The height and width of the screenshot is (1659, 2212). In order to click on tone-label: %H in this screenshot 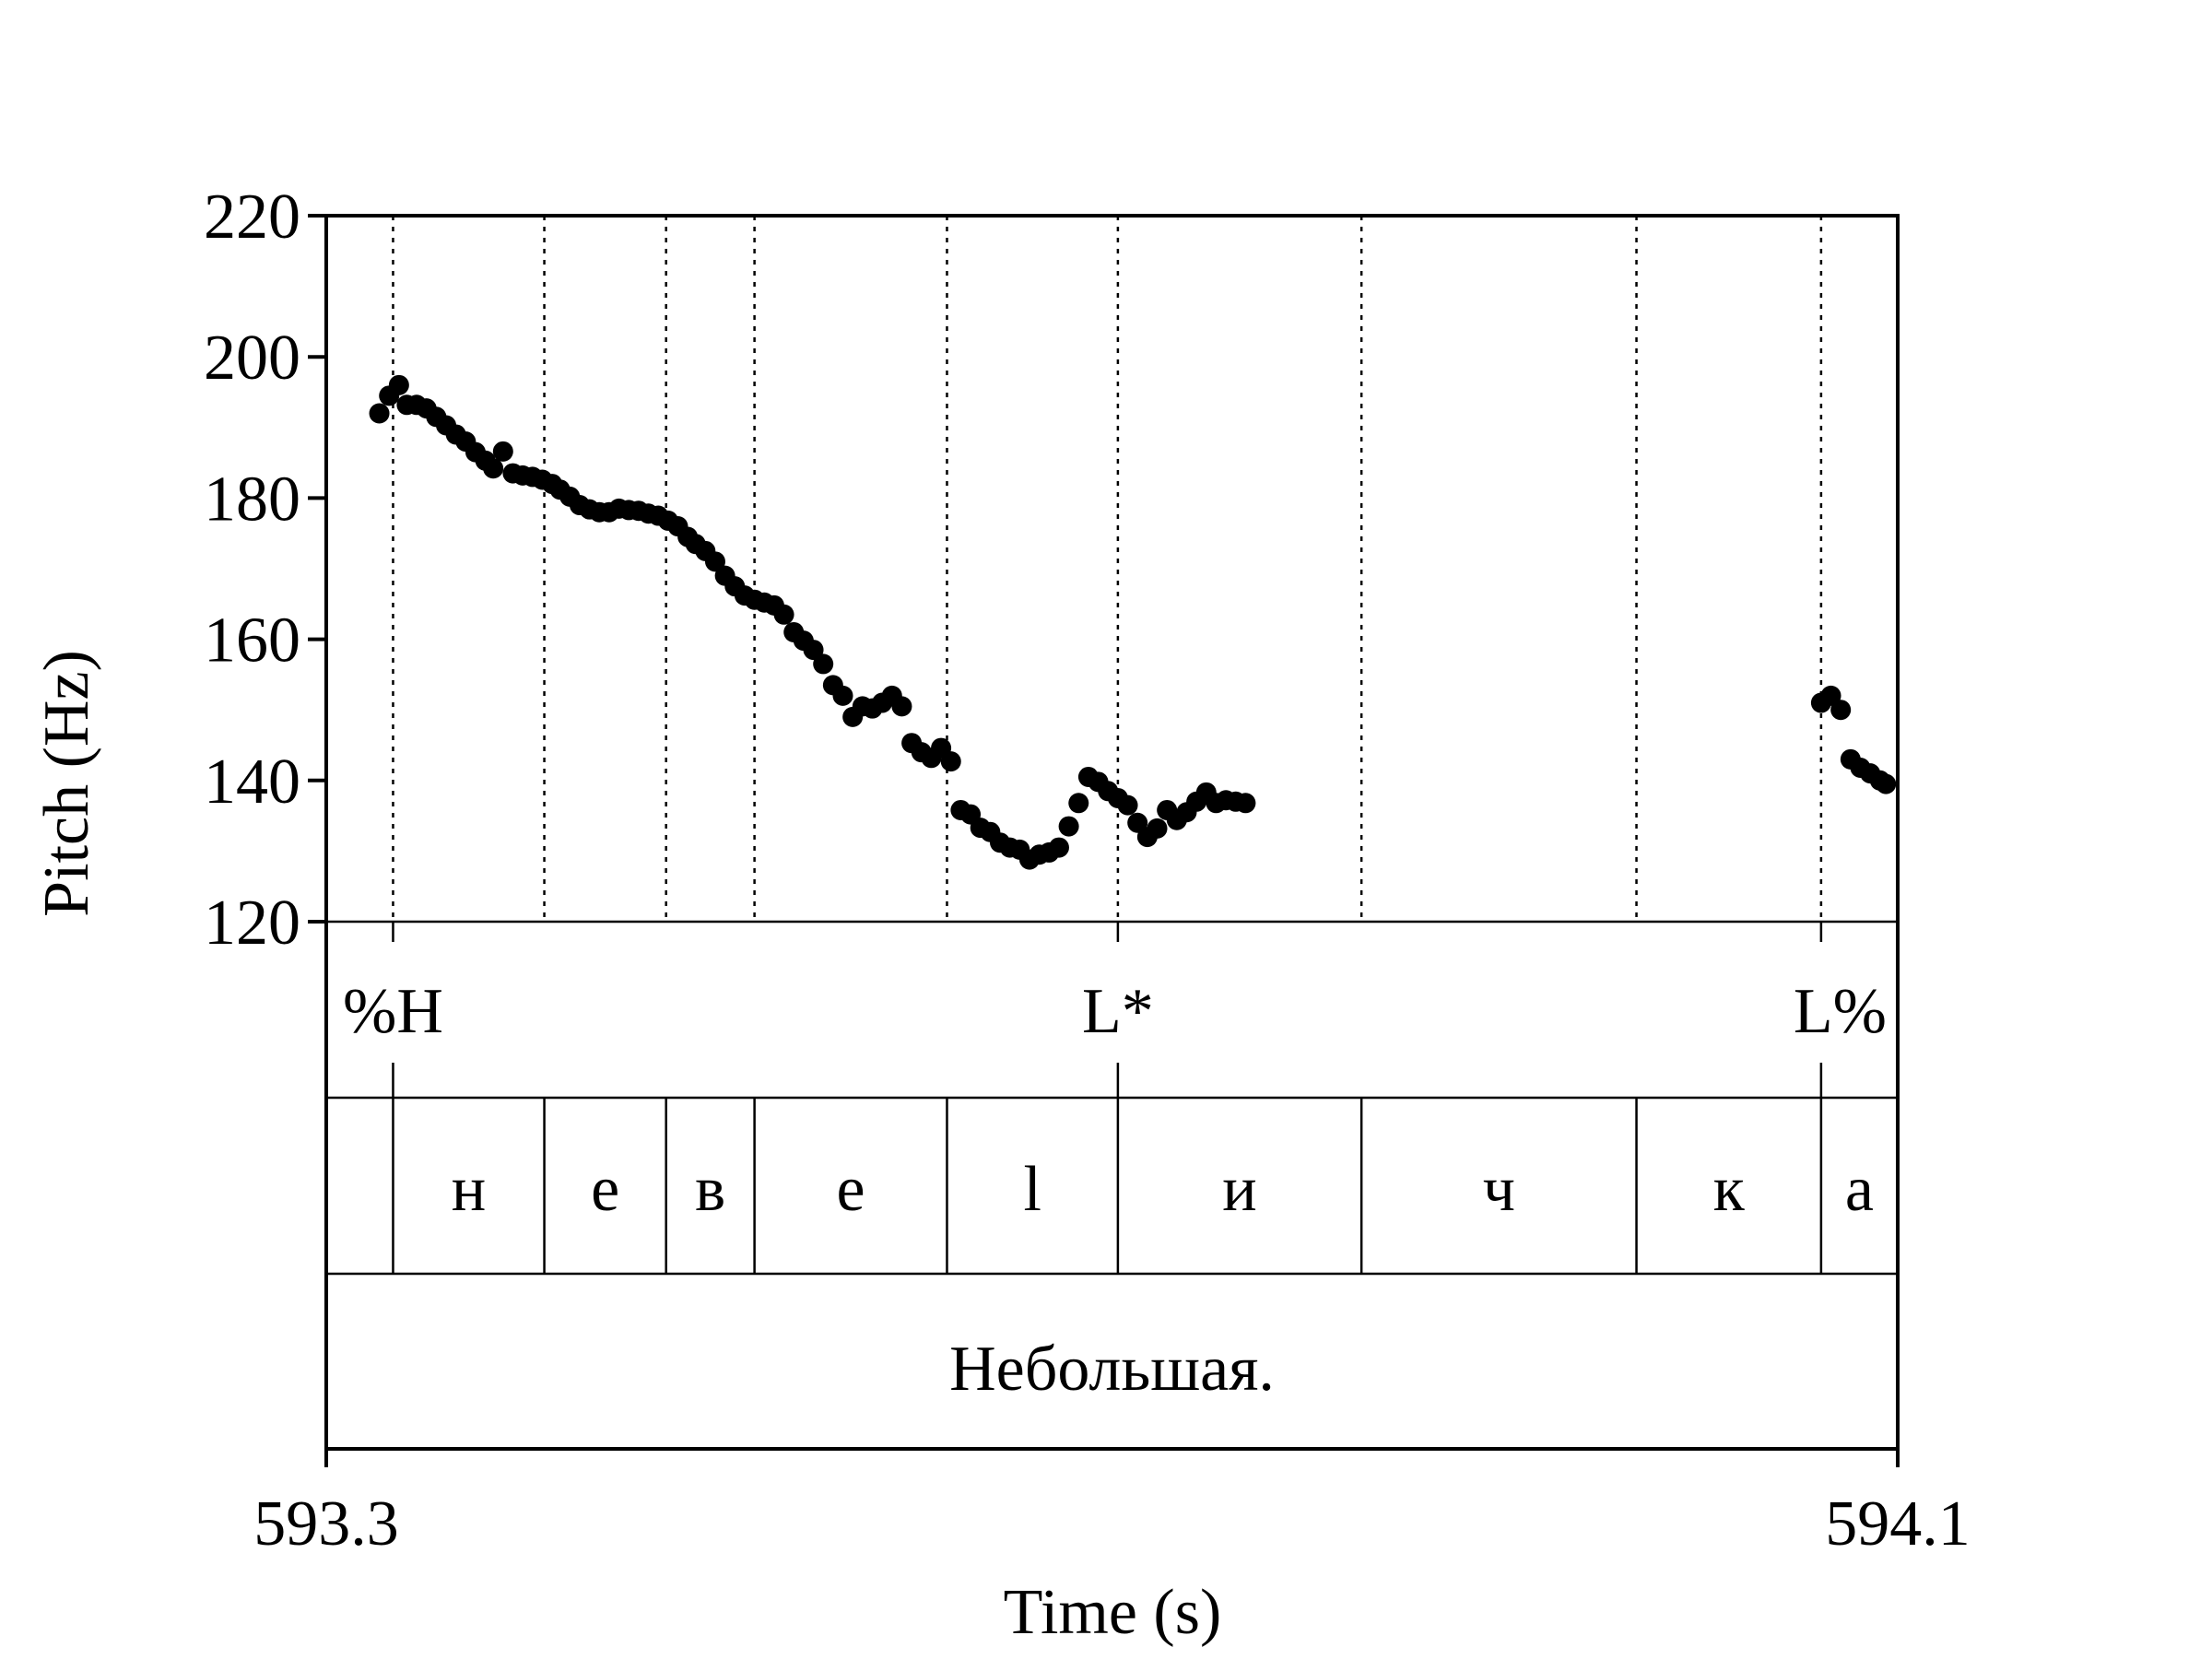, I will do `click(393, 1011)`.